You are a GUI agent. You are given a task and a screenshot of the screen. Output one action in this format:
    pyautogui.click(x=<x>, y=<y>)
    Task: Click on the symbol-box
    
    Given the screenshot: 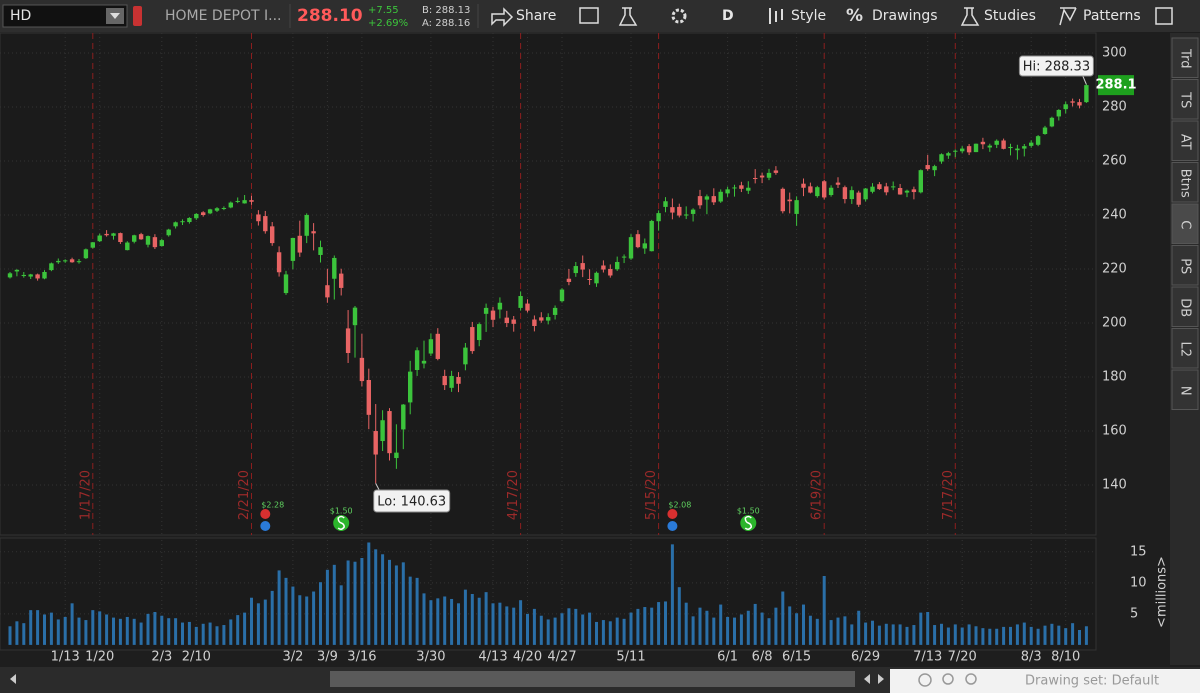 What is the action you would take?
    pyautogui.click(x=65, y=16)
    